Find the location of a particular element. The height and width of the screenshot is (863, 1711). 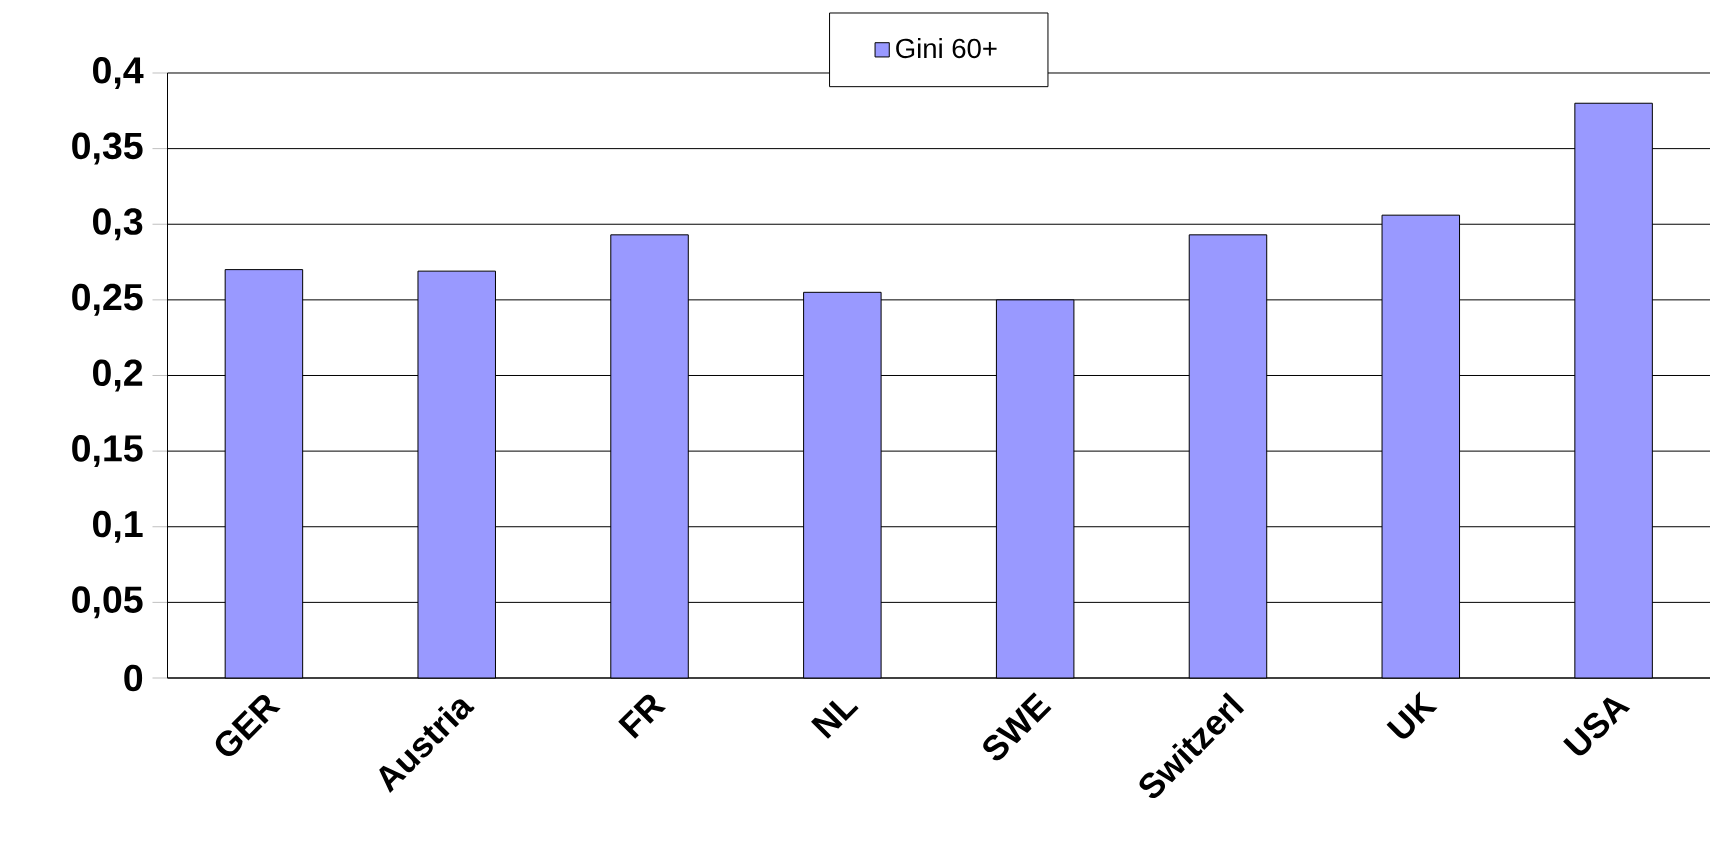

y-tick-label: 0,05 is located at coordinates (107, 602).